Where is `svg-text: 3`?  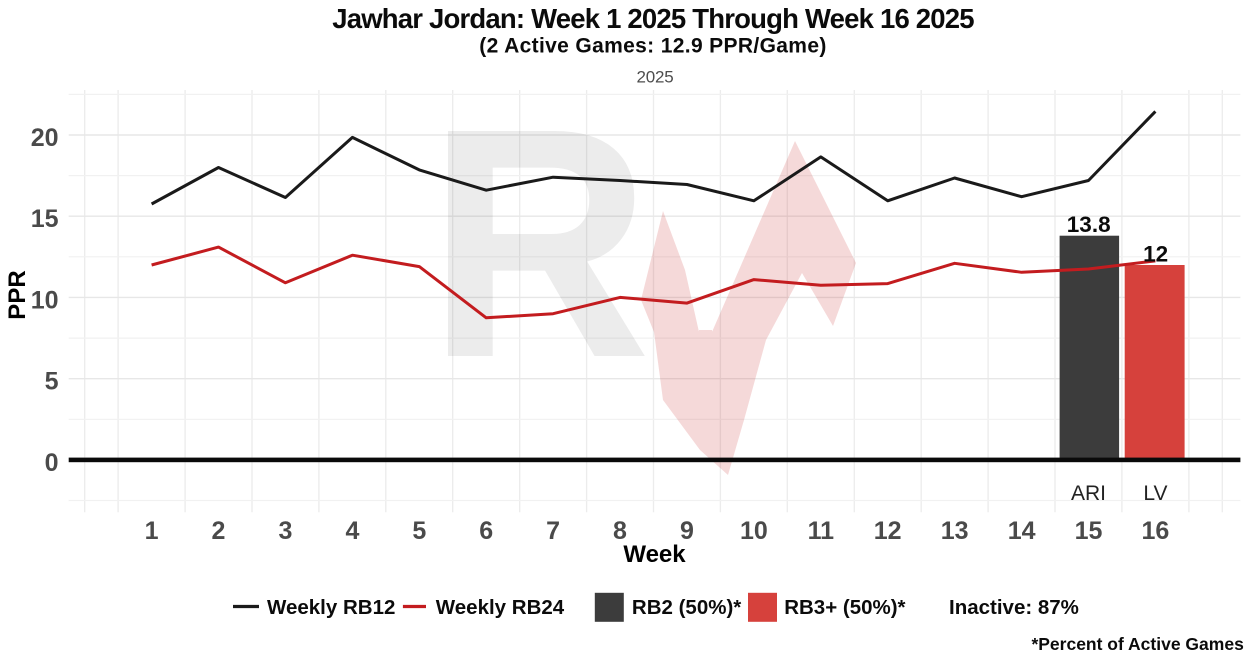 svg-text: 3 is located at coordinates (285, 531).